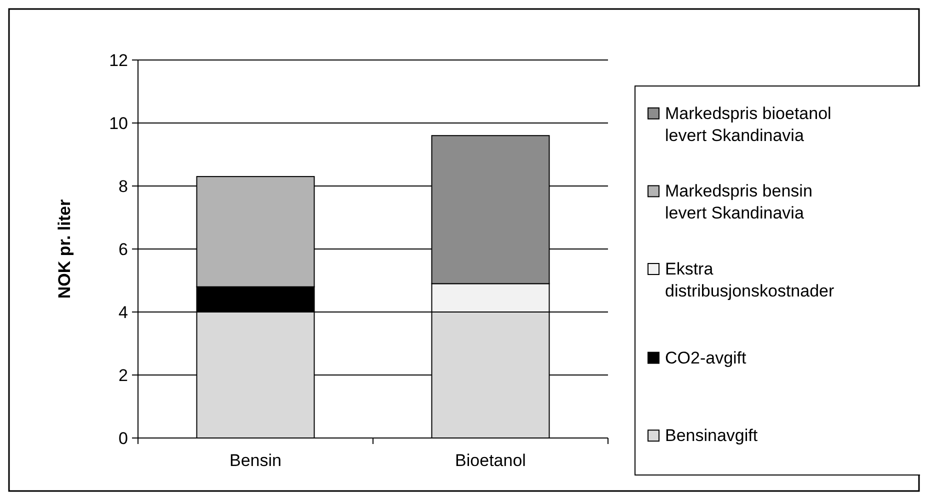  I want to click on legend-label: Ekstra distribusjonskostnader, so click(749, 280).